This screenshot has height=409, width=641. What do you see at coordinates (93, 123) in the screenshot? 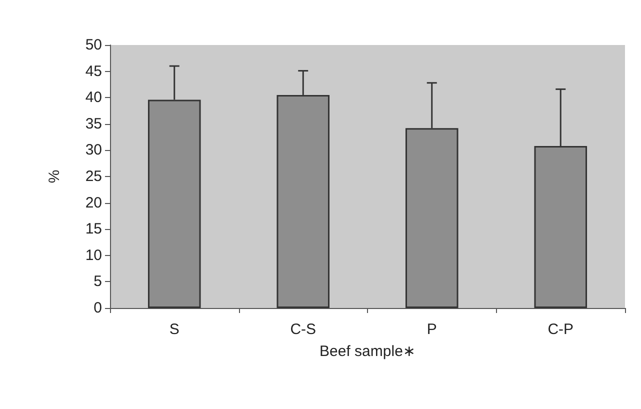
I see `y-tick-label: 35` at bounding box center [93, 123].